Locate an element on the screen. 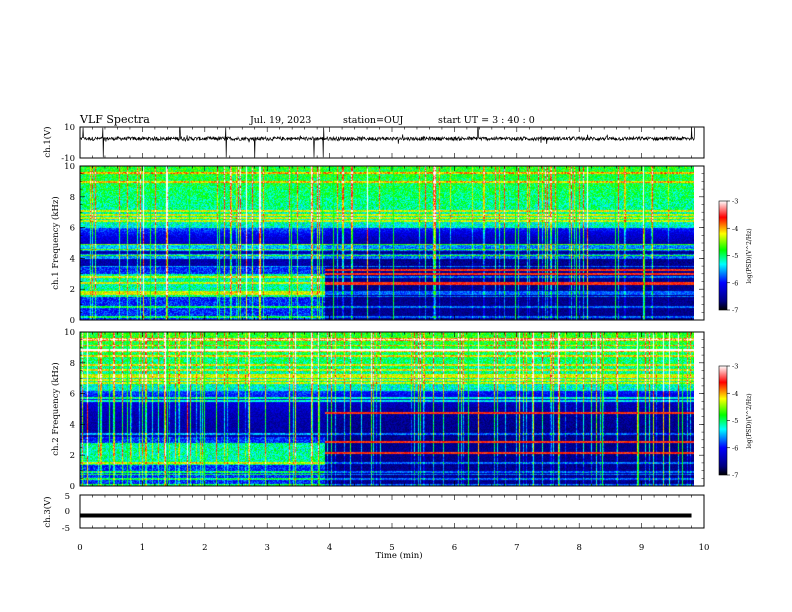 The height and width of the screenshot is (612, 792). ch1-ytick-bottom: -10 is located at coordinates (68, 159).